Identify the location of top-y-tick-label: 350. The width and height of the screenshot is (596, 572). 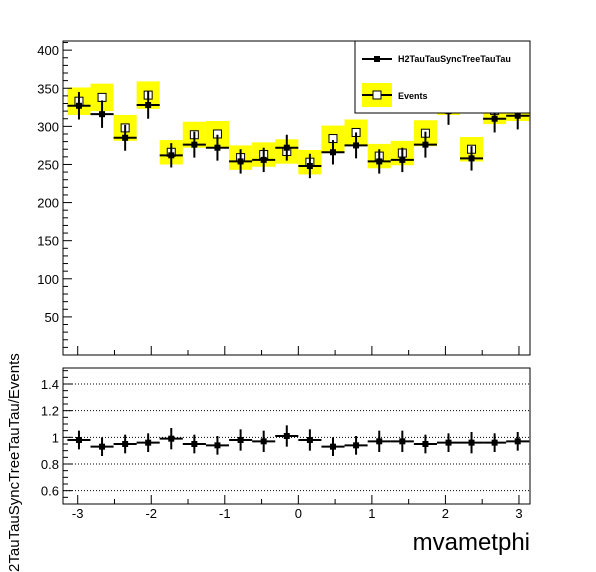
(48, 88).